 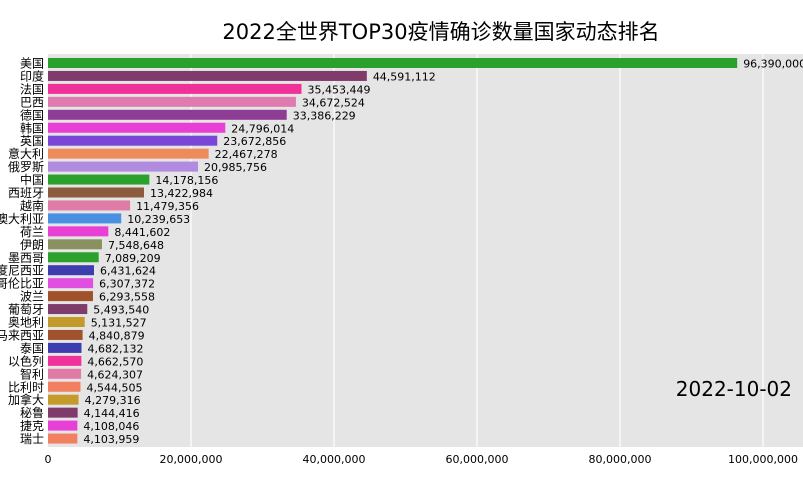 I want to click on category-label: 越南, so click(x=32, y=205).